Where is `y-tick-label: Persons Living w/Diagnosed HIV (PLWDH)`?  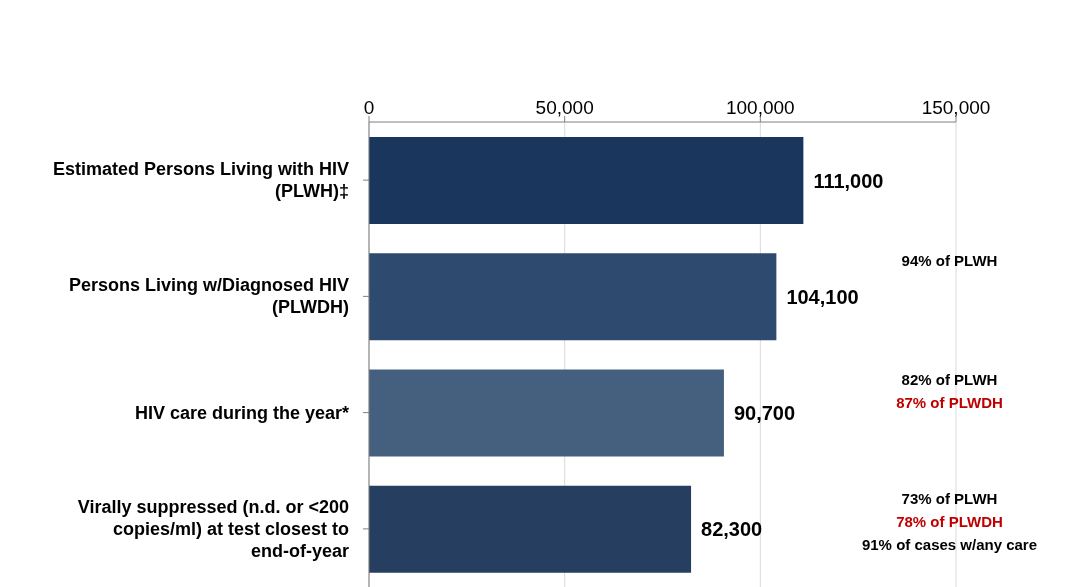 y-tick-label: Persons Living w/Diagnosed HIV (PLWDH) is located at coordinates (208, 296).